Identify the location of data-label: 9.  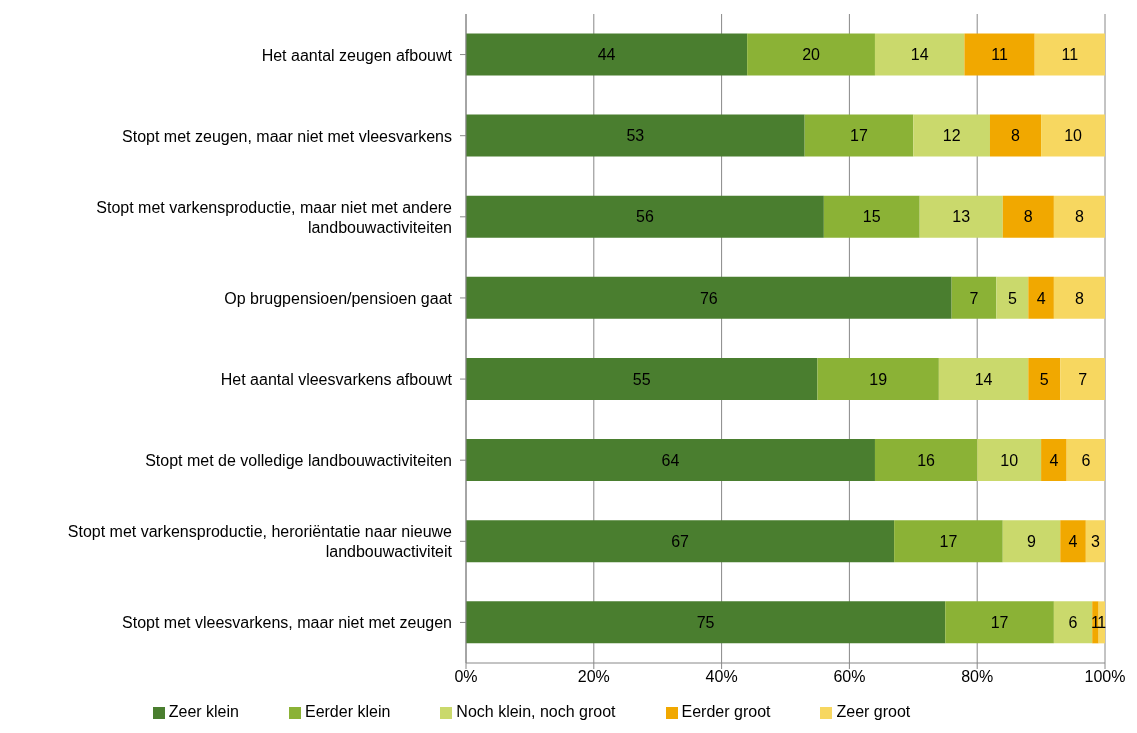
(1032, 541).